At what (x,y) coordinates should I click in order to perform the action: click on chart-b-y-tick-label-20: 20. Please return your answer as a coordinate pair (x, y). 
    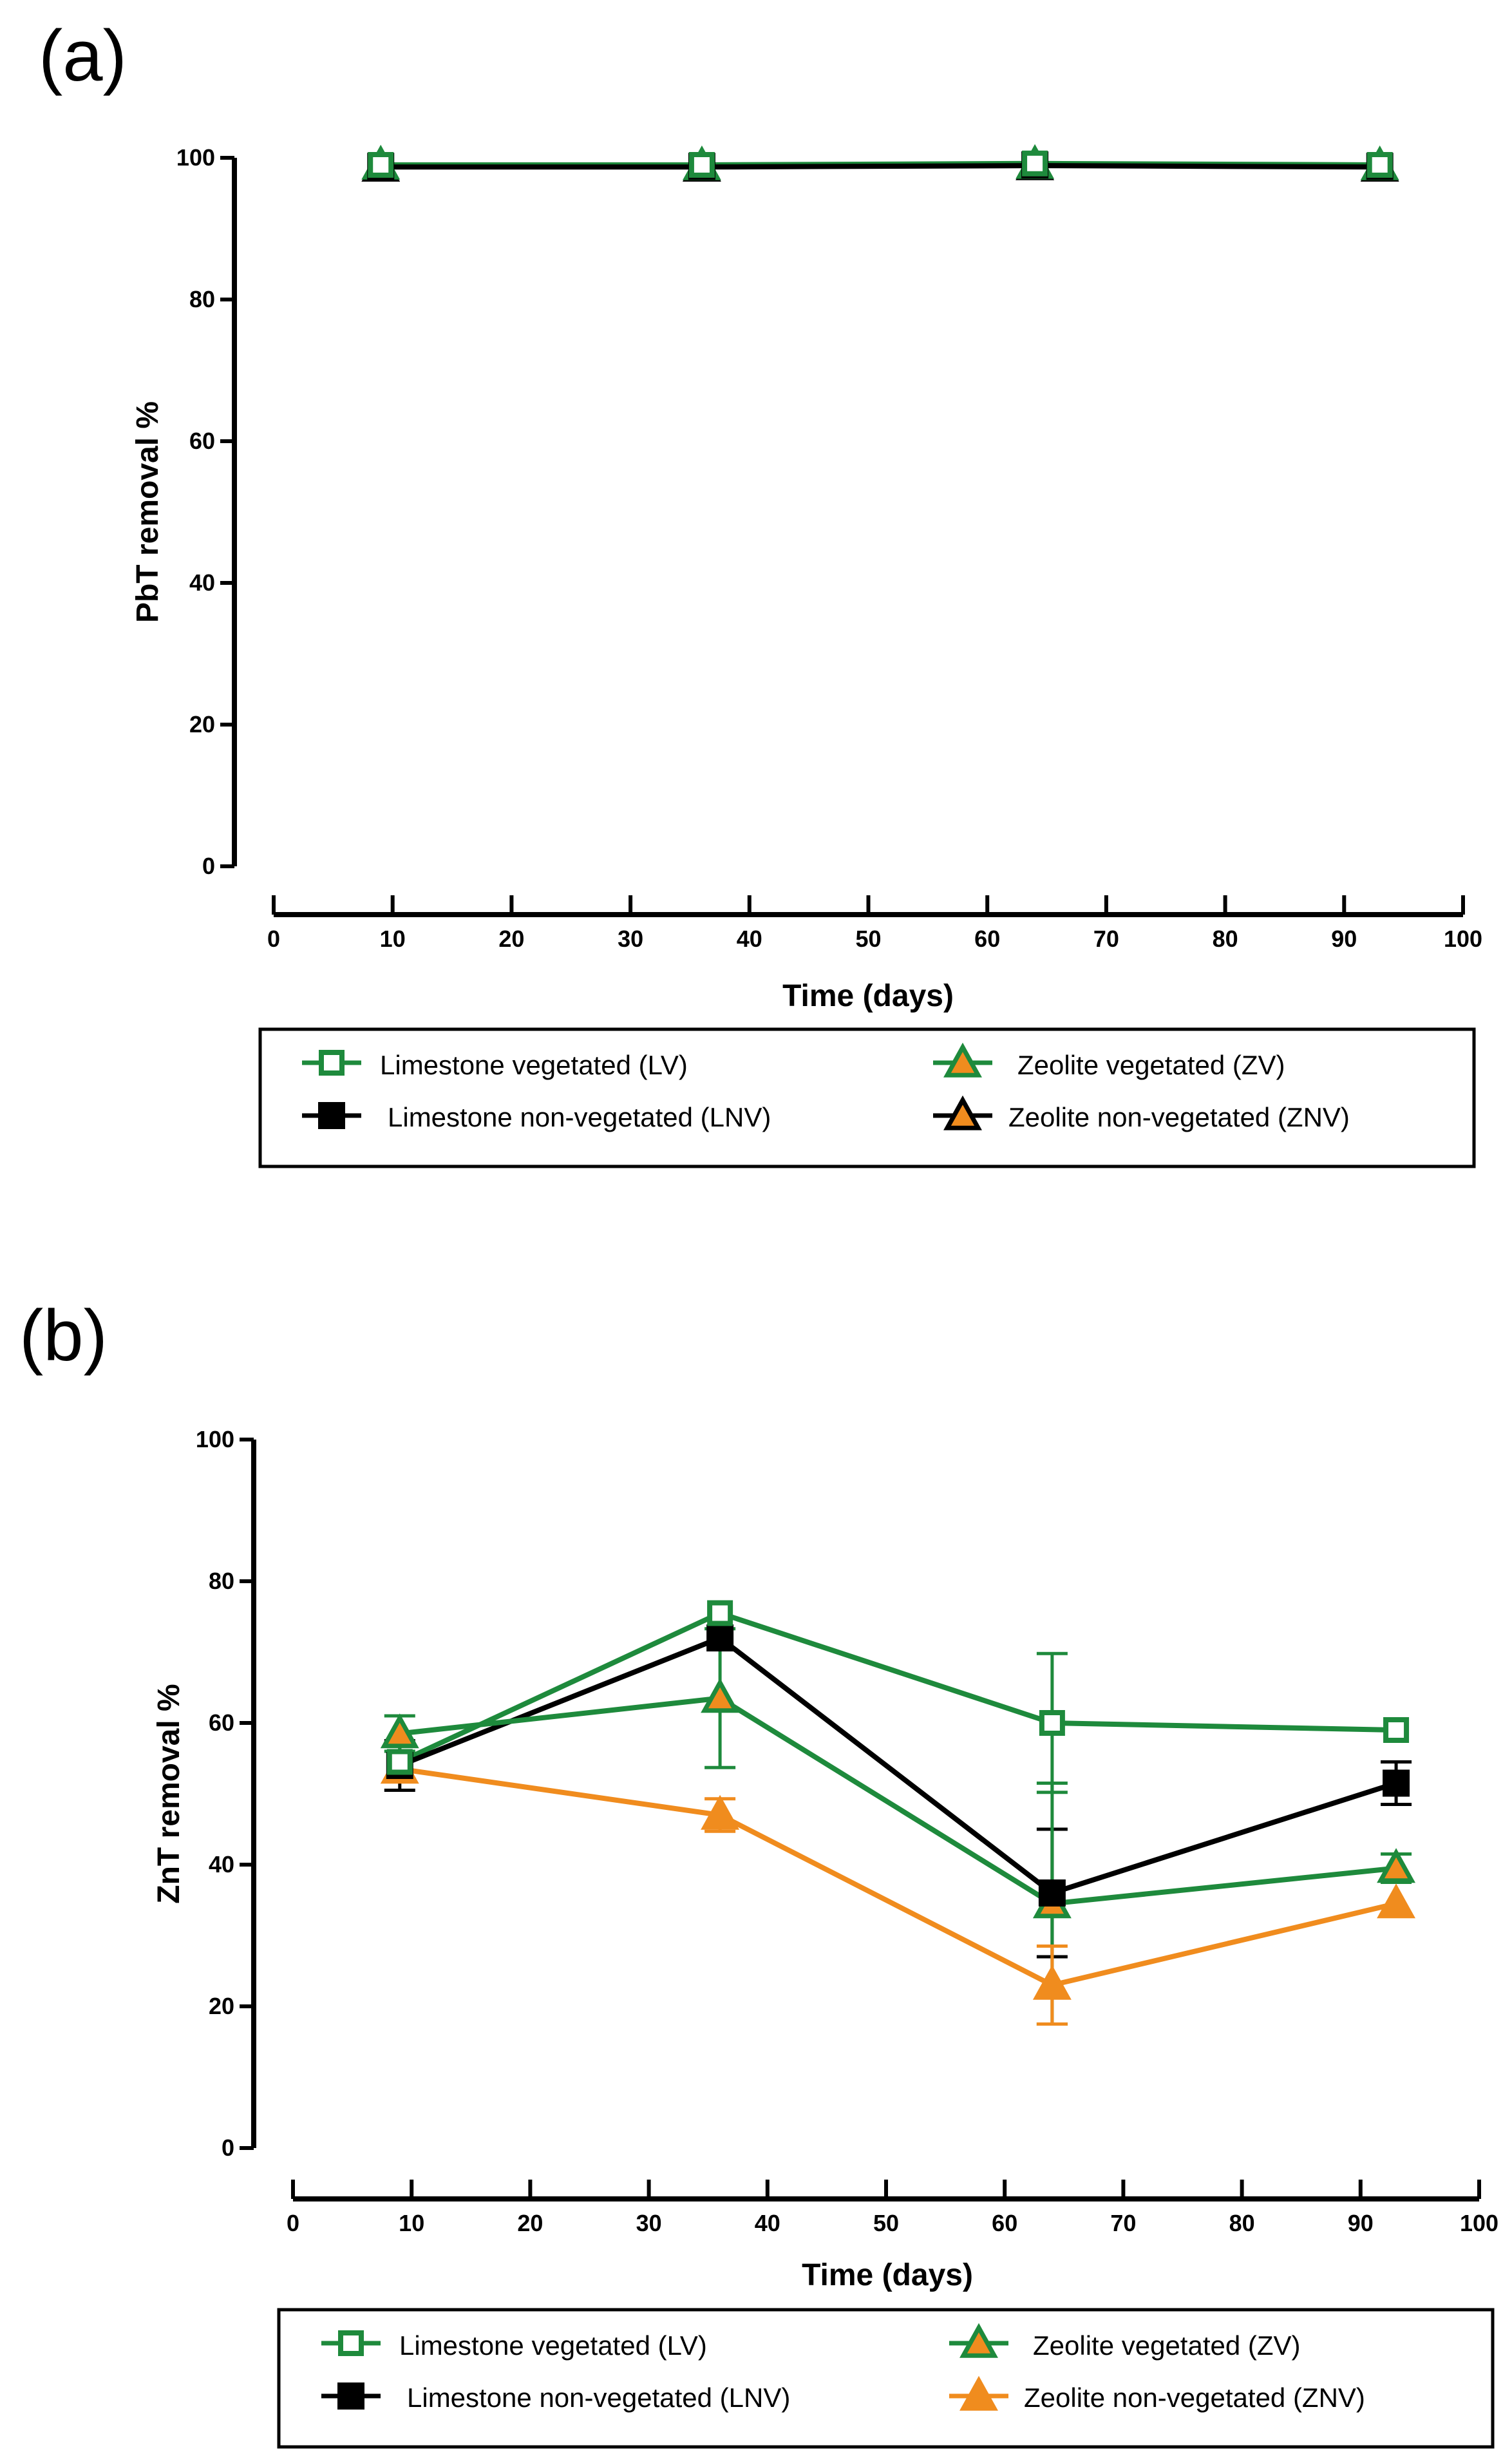
    Looking at the image, I should click on (221, 2006).